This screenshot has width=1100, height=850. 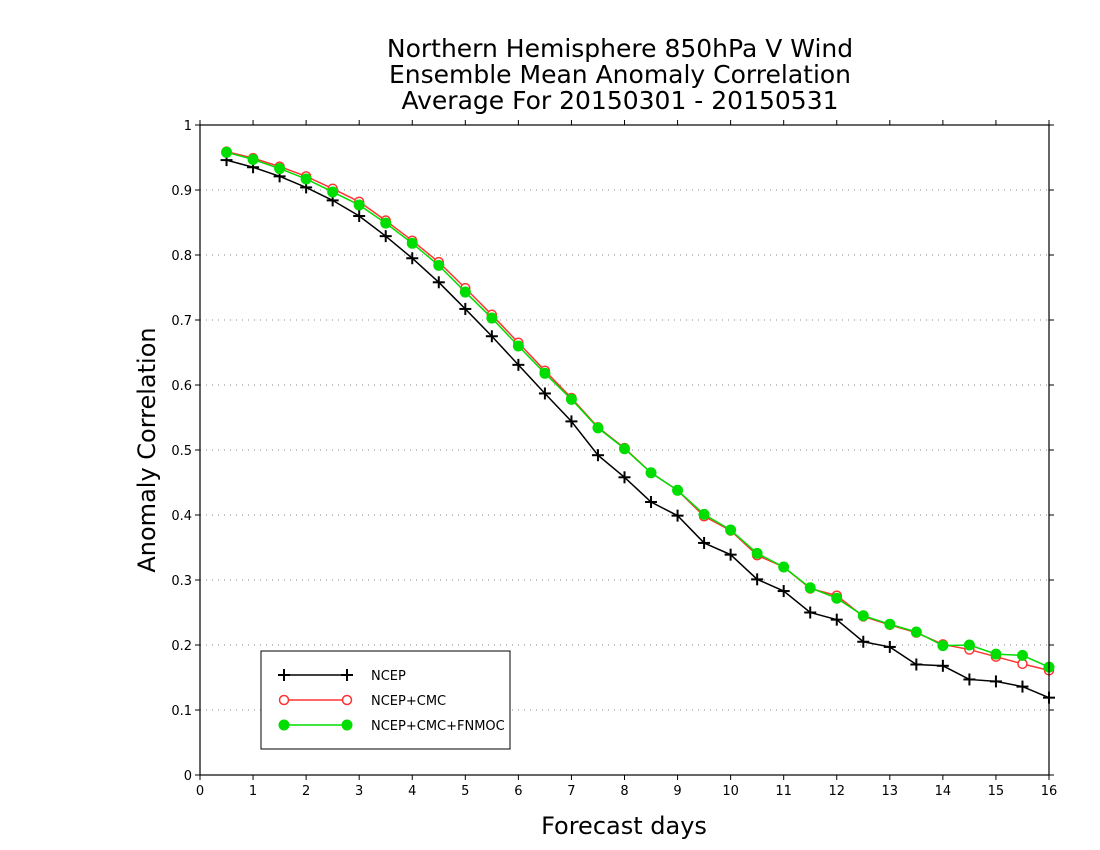 I want to click on x-tick-label: 9, so click(x=677, y=791).